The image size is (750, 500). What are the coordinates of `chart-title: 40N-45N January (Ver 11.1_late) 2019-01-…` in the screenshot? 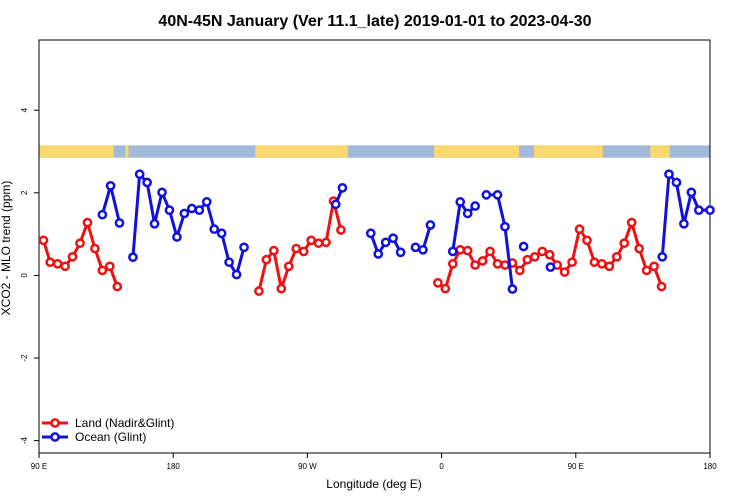 It's located at (374, 21).